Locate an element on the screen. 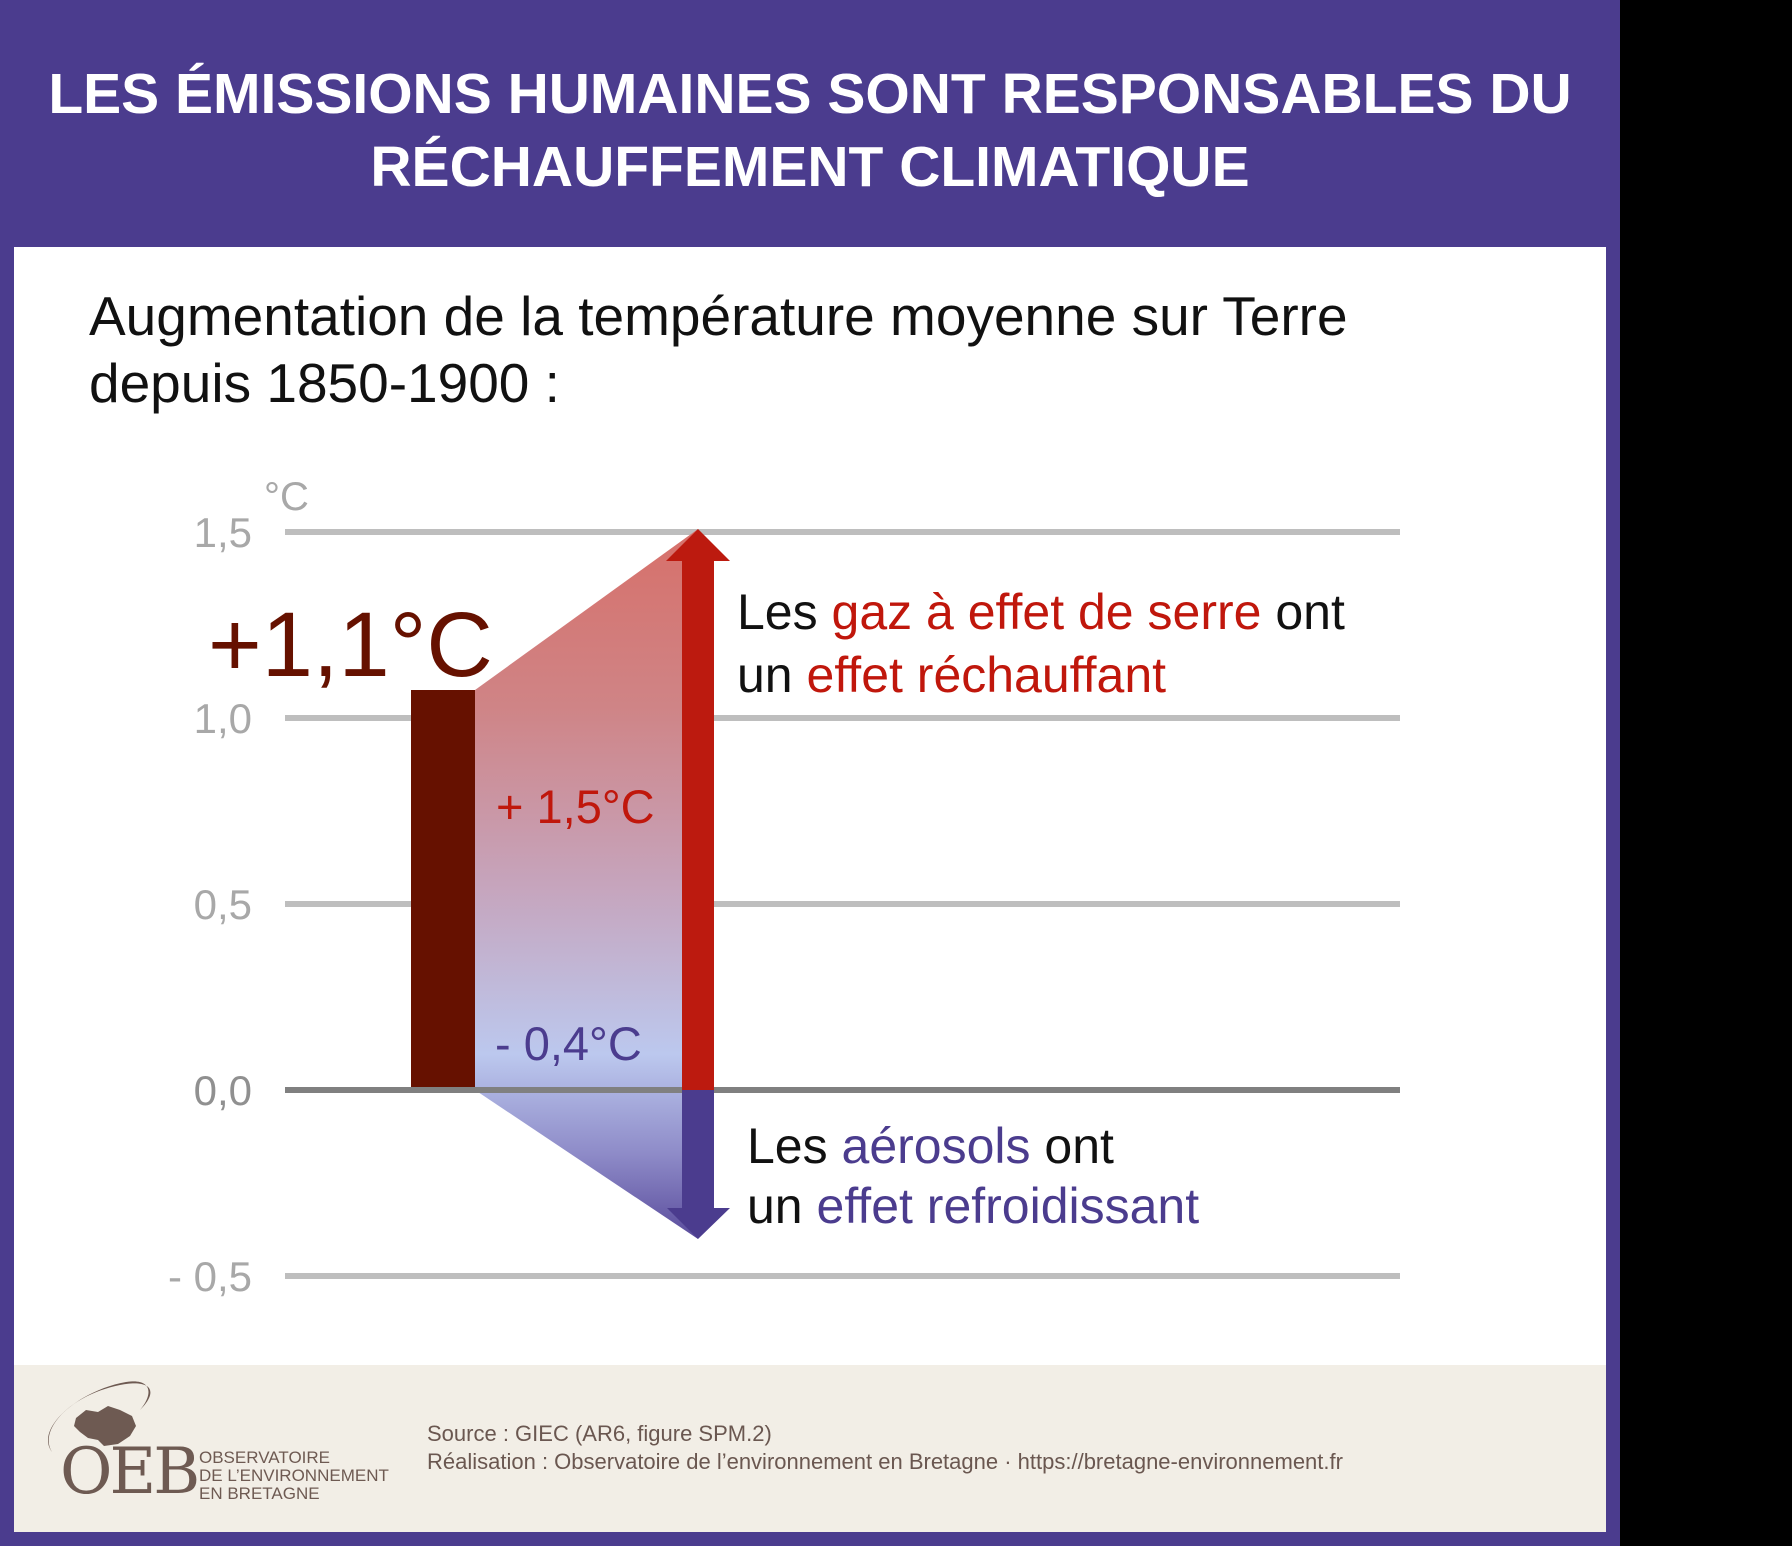 Image resolution: width=1792 pixels, height=1546 pixels. aerosol-highlight: aérosols is located at coordinates (936, 1146).